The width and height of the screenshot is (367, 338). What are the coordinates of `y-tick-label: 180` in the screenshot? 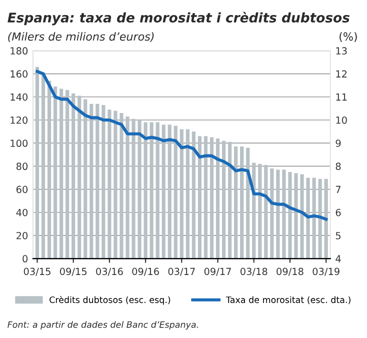 It's located at (19, 51).